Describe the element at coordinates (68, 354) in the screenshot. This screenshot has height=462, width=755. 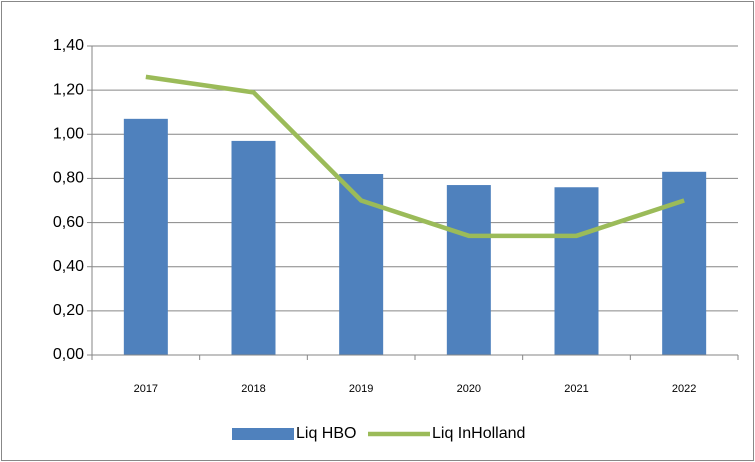
I see `y-tick-label: 0,00` at that location.